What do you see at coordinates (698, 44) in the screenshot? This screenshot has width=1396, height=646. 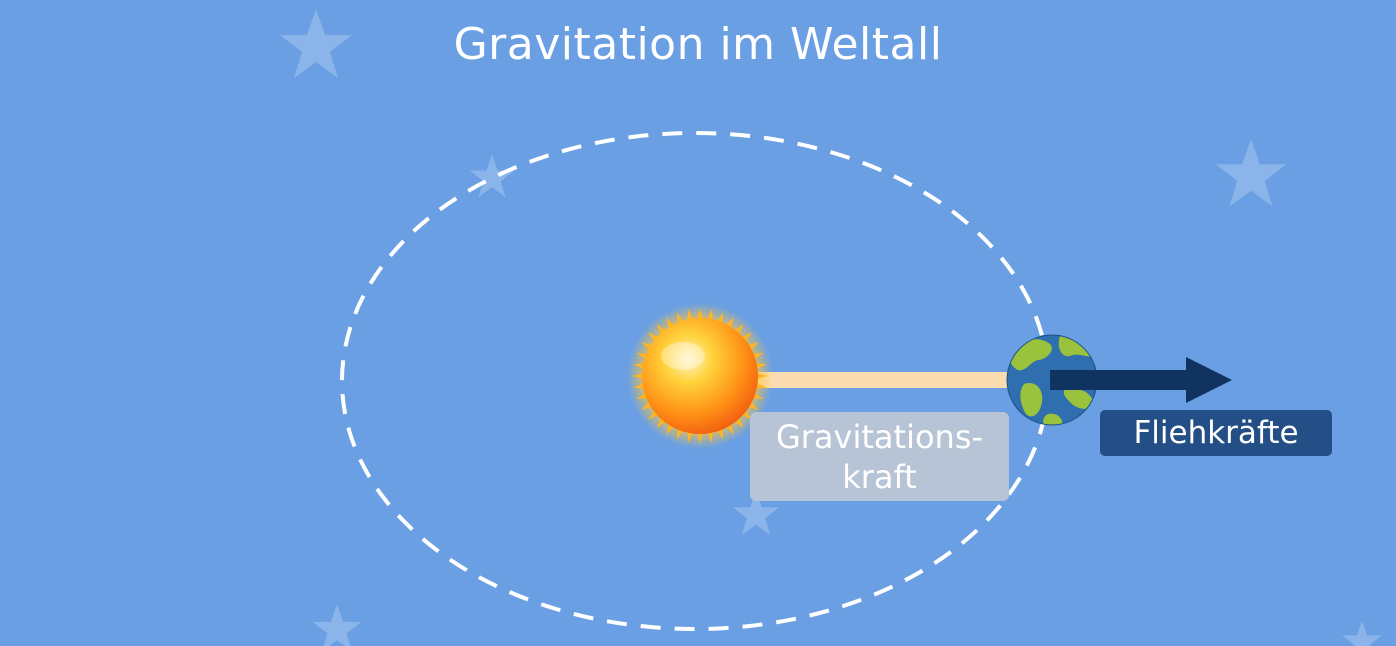 I see `page-title: Gravitation im Weltall` at bounding box center [698, 44].